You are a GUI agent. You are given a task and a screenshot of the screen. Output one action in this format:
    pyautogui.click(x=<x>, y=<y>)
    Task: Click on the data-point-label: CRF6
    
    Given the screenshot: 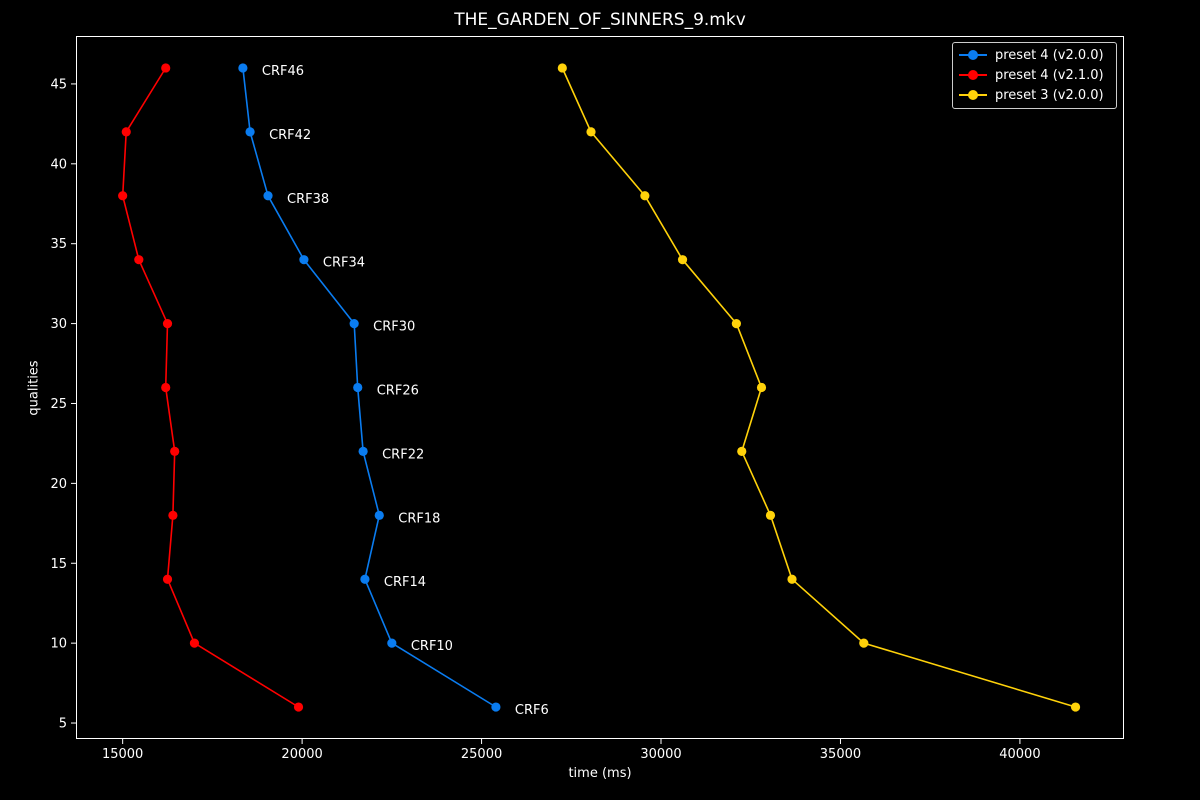 What is the action you would take?
    pyautogui.click(x=532, y=710)
    